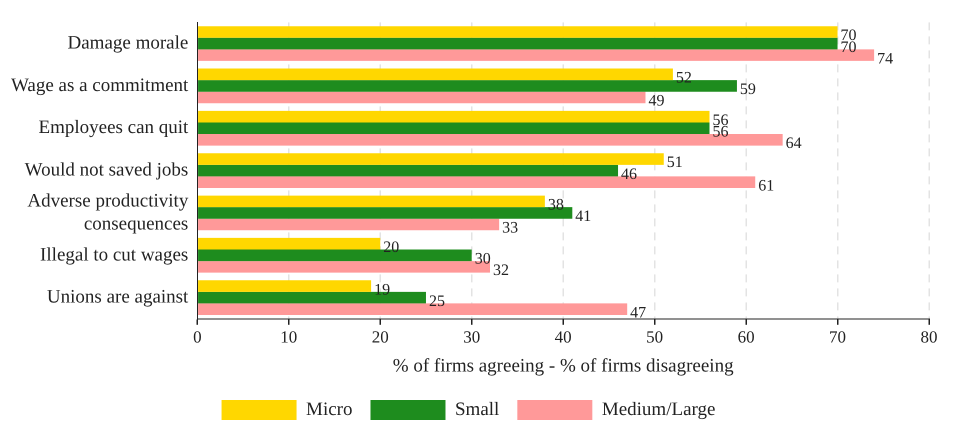 This screenshot has height=438, width=953. I want to click on y-tick-label: Would not saved jobs, so click(106, 170).